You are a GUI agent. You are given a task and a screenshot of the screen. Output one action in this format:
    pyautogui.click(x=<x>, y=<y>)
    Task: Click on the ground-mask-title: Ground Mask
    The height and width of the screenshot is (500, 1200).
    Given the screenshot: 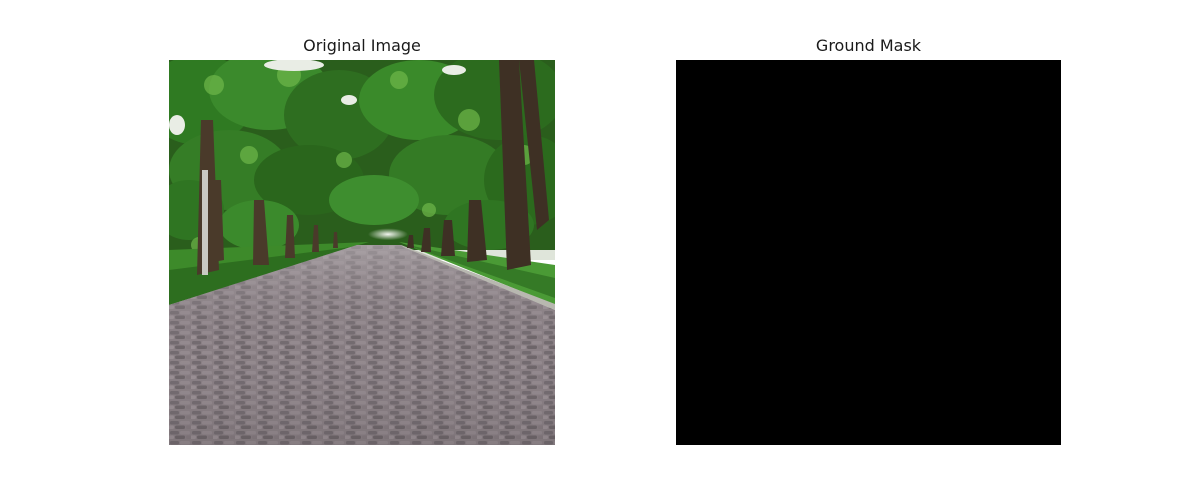 What is the action you would take?
    pyautogui.click(x=868, y=45)
    